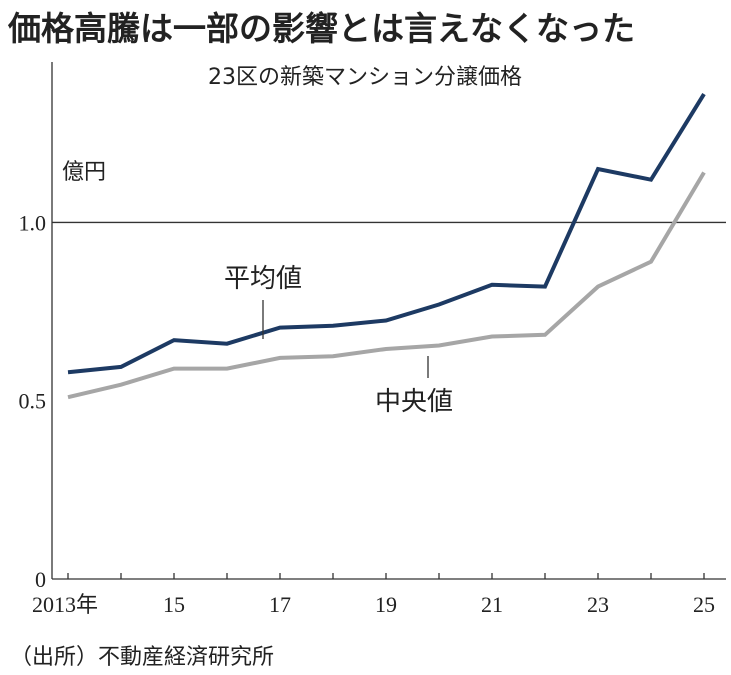 The width and height of the screenshot is (731, 675). Describe the element at coordinates (280, 604) in the screenshot. I see `x-tick-label-2017: 17` at that location.